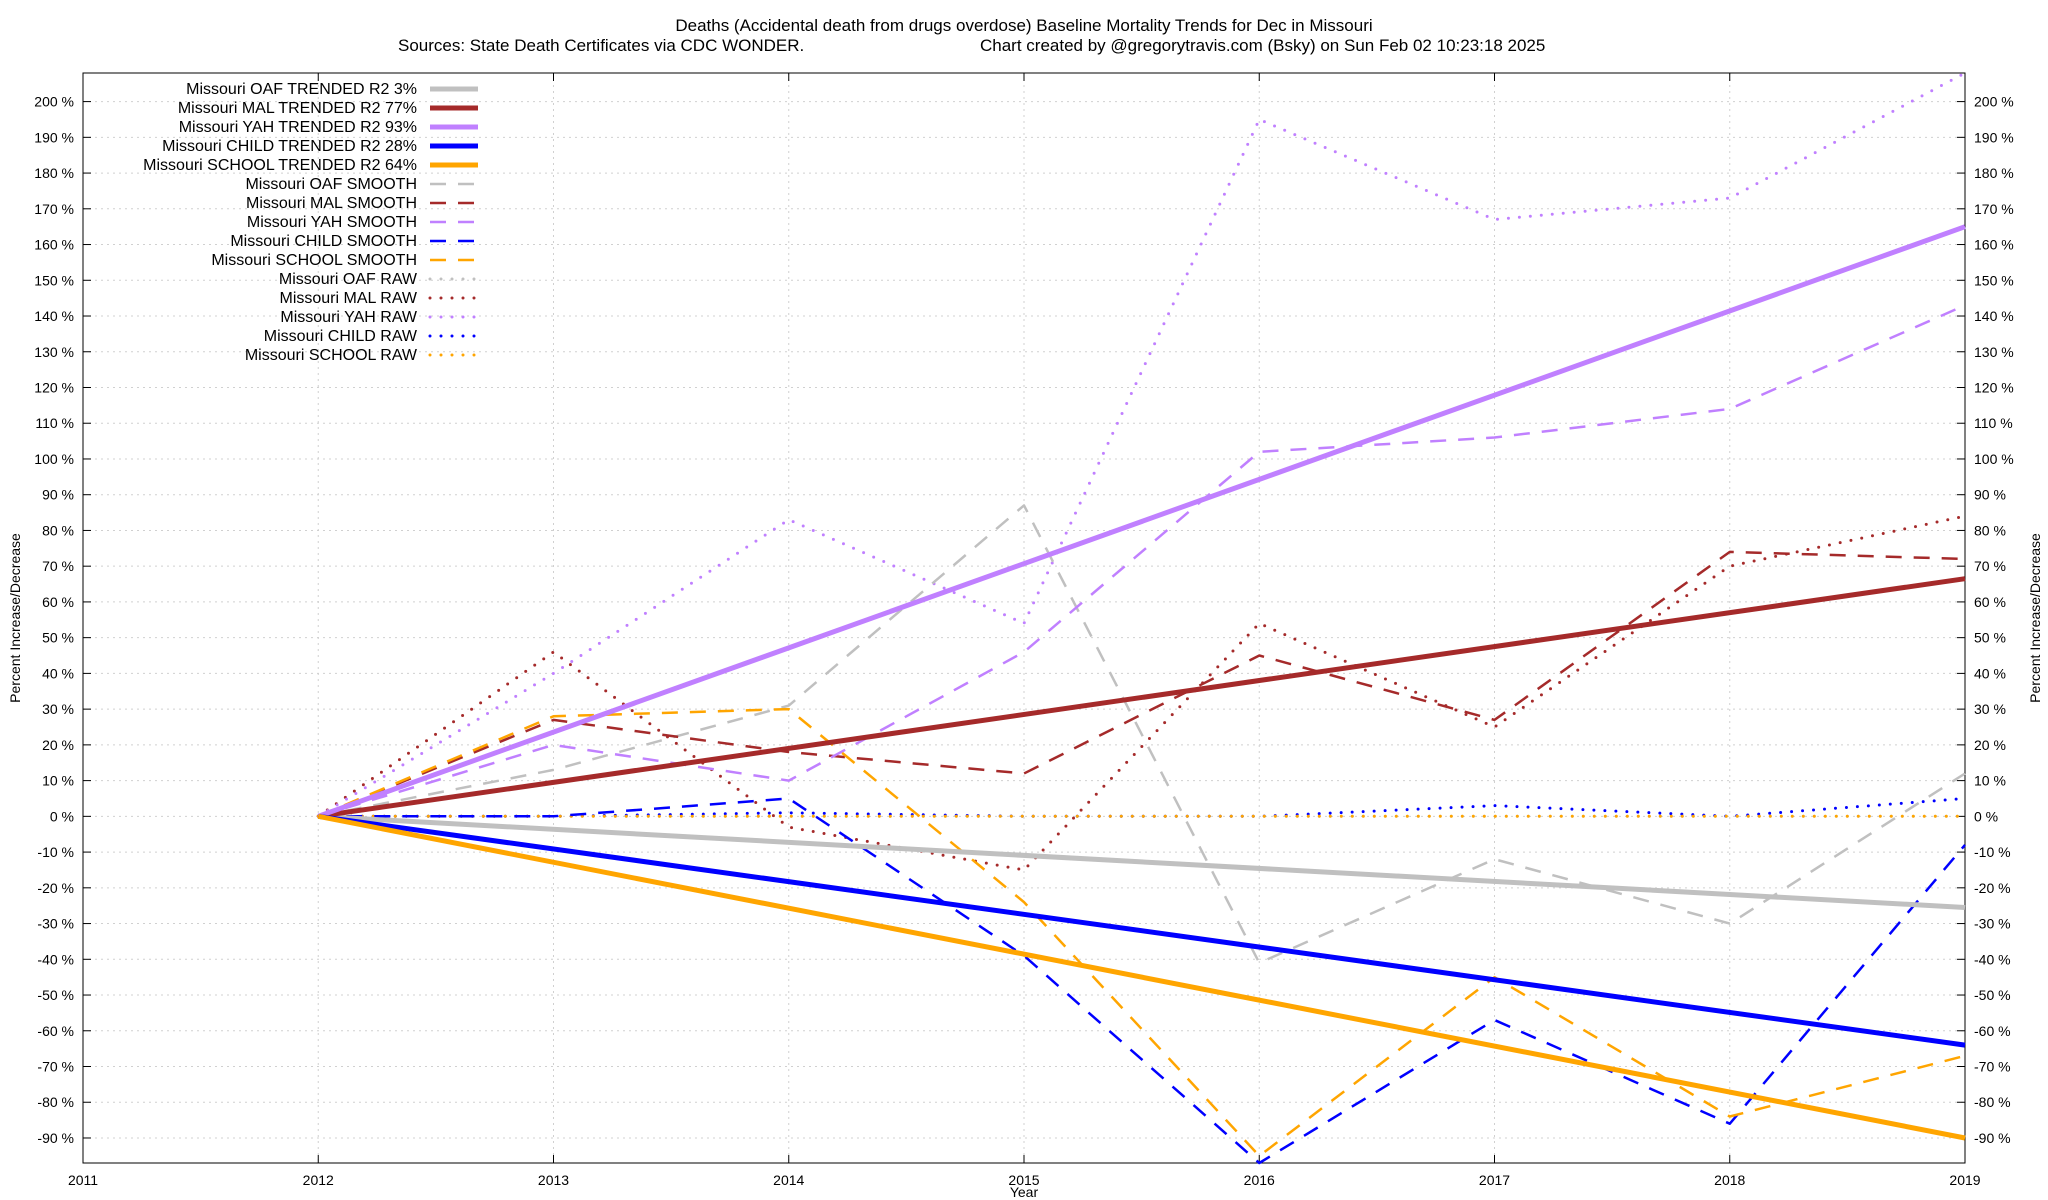 The image size is (2048, 1200). I want to click on y-tick-label-right: 160 %, so click(1994, 245).